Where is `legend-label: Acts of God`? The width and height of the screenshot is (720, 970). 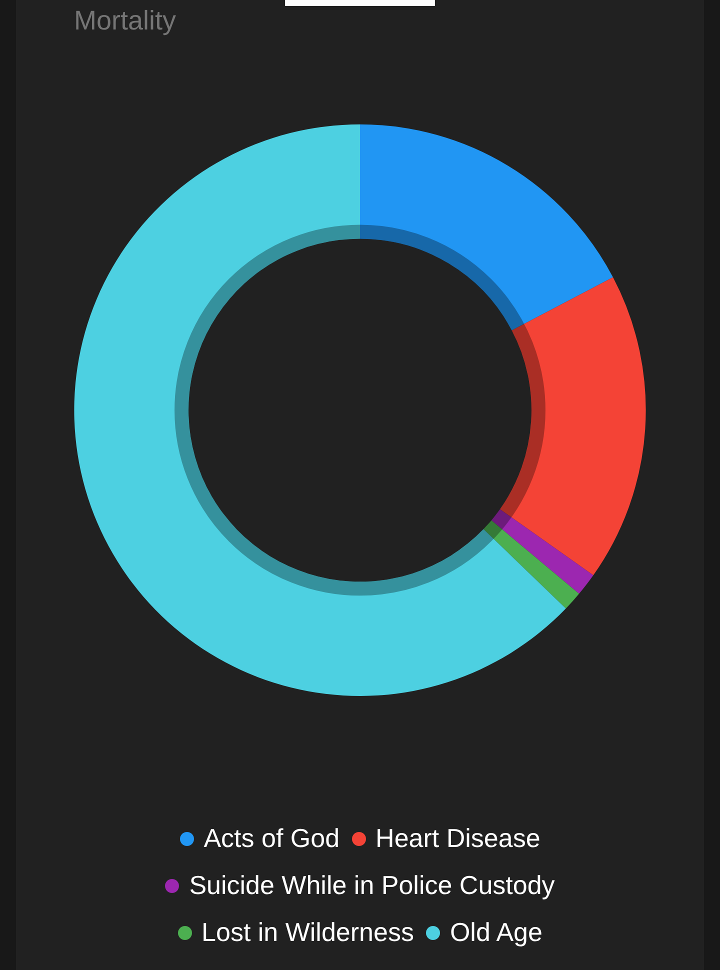 legend-label: Acts of God is located at coordinates (272, 838).